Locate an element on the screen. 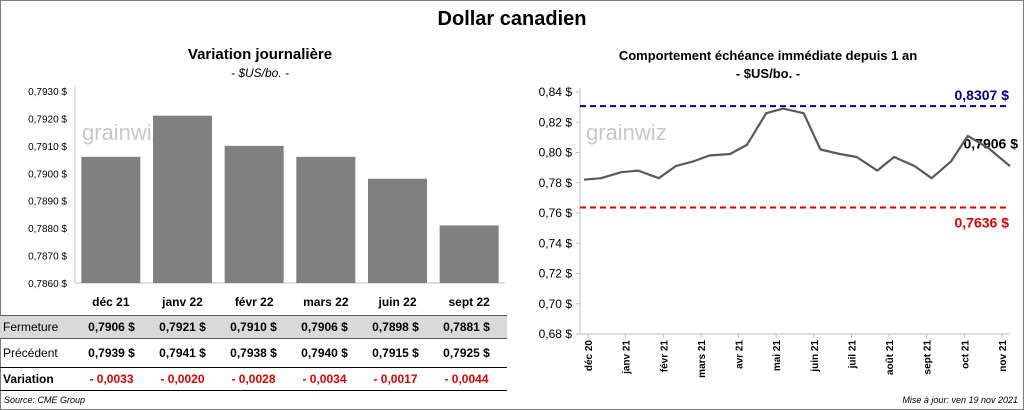  previous-value: 0,7925 $ is located at coordinates (466, 353).